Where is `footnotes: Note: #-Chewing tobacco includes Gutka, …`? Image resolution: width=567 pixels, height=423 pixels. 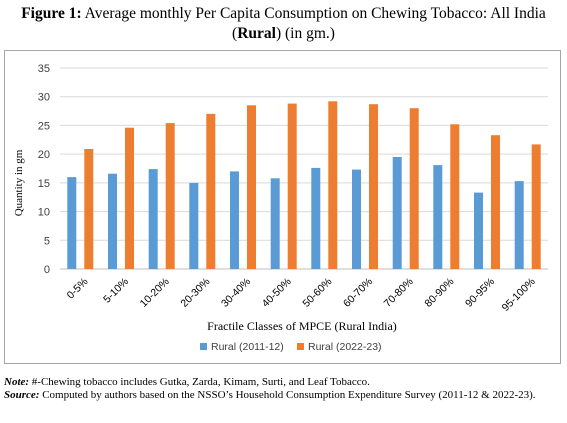
footnotes: Note: #-Chewing tobacco includes Gutka, … is located at coordinates (283, 389).